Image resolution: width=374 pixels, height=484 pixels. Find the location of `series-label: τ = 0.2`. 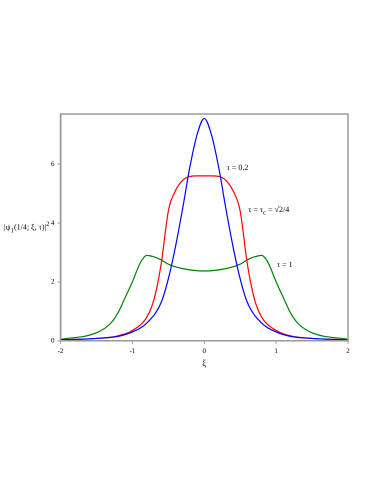

series-label: τ = 0.2 is located at coordinates (237, 167).